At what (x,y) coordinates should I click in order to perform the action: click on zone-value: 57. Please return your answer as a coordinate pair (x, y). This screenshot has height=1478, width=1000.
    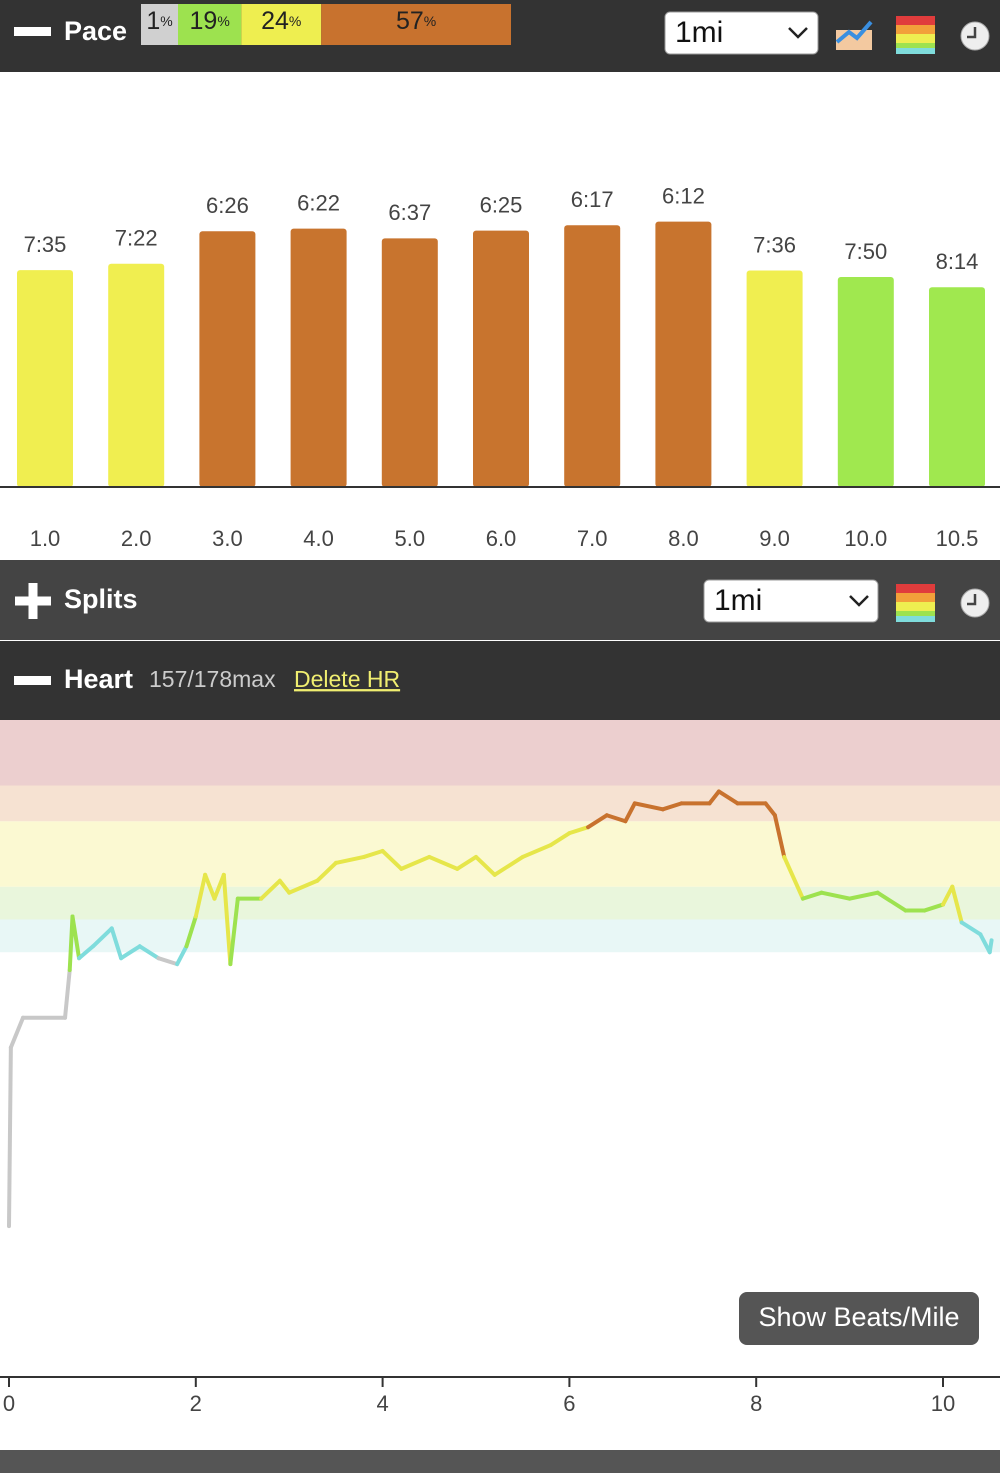
    Looking at the image, I should click on (410, 21).